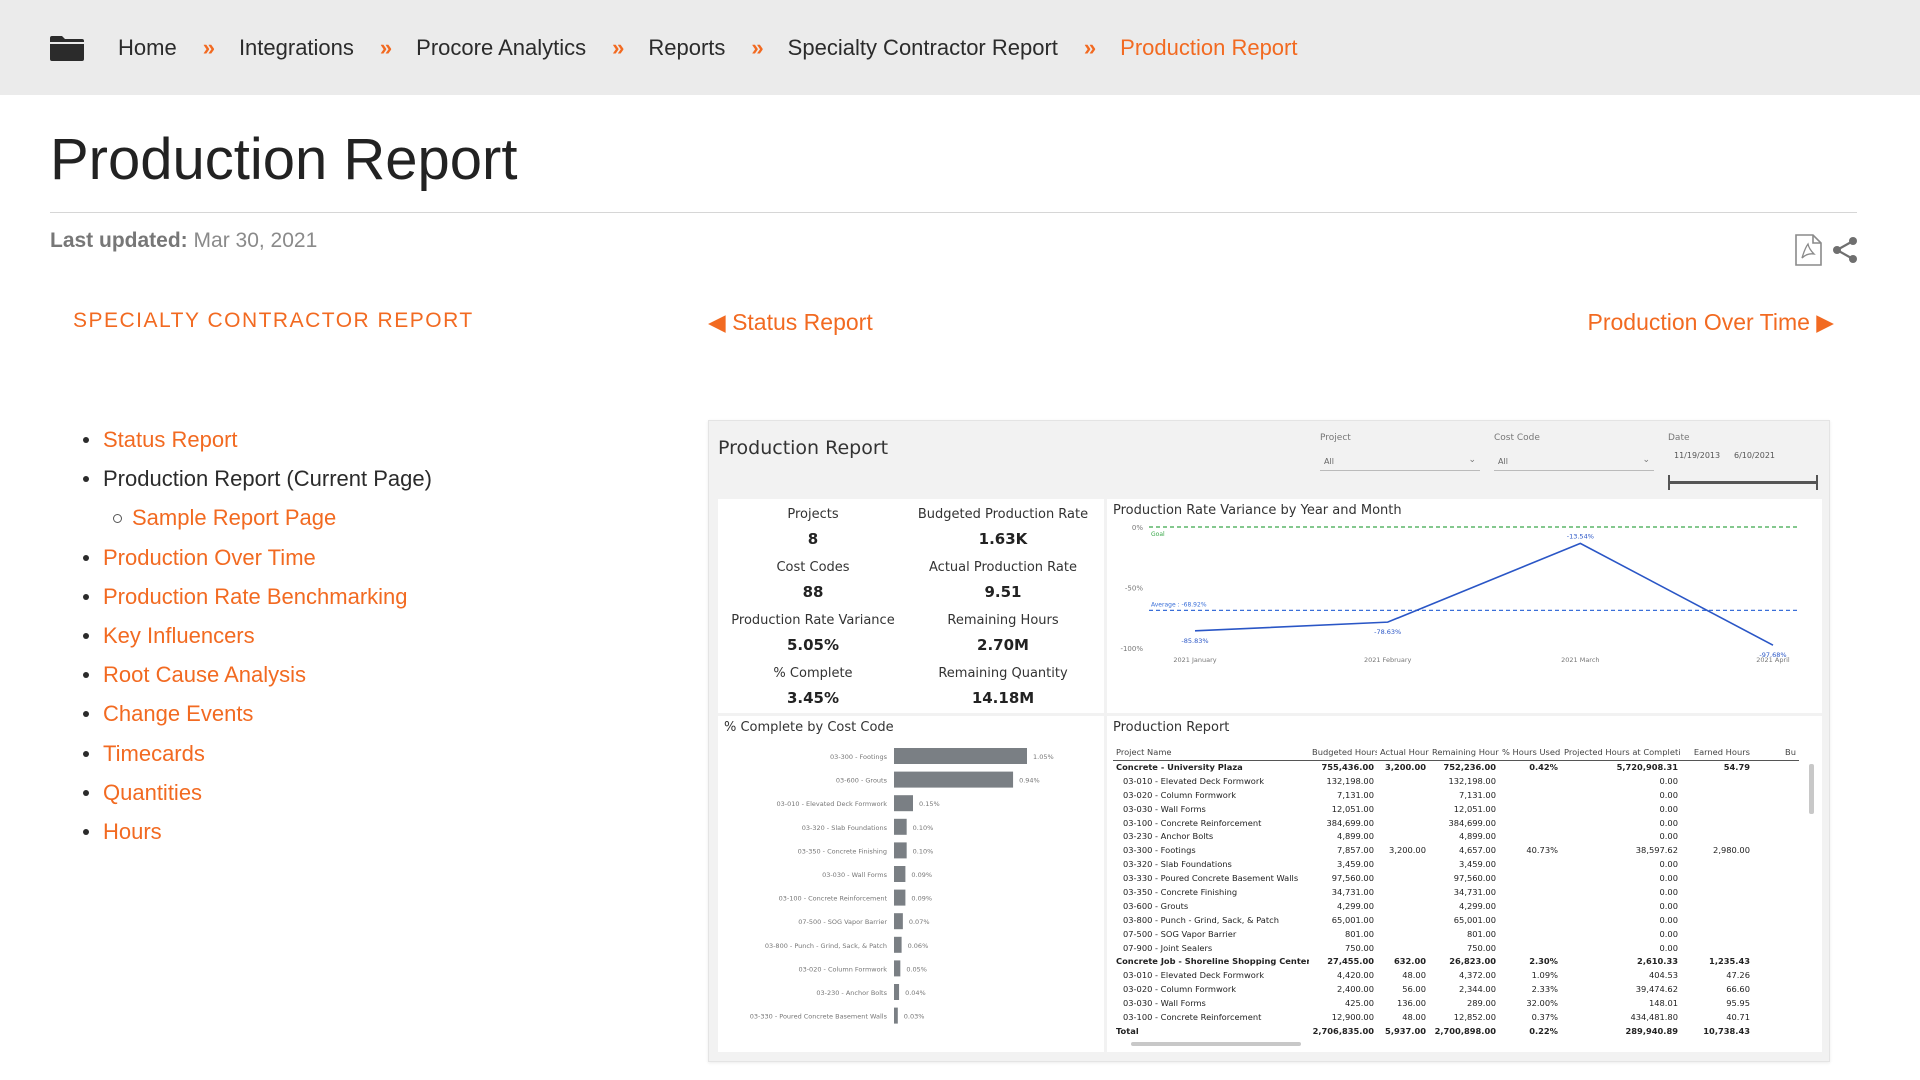 The height and width of the screenshot is (1080, 1920). I want to click on table-cell: 289.00, so click(1481, 1003).